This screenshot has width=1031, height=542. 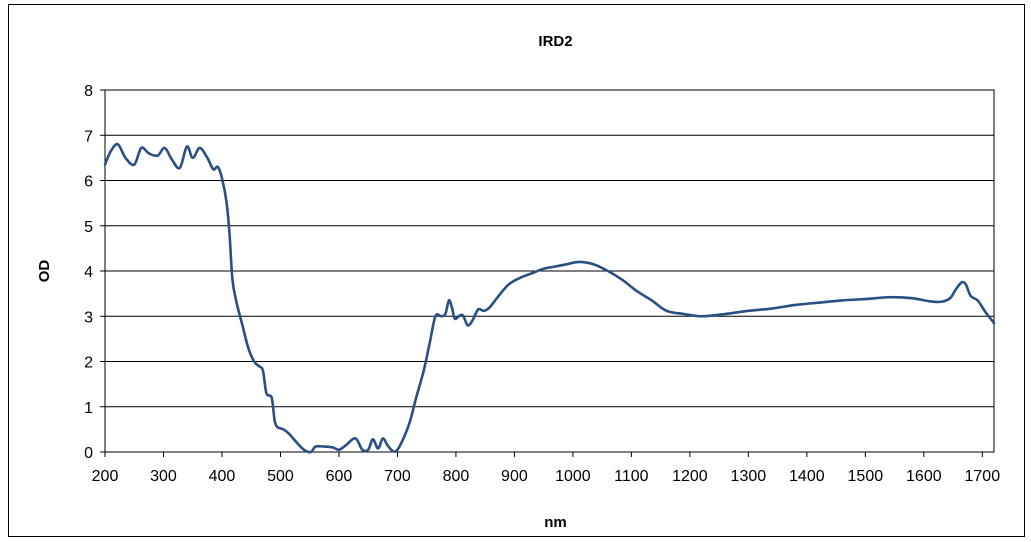 What do you see at coordinates (924, 476) in the screenshot?
I see `x-tick-label: 1600` at bounding box center [924, 476].